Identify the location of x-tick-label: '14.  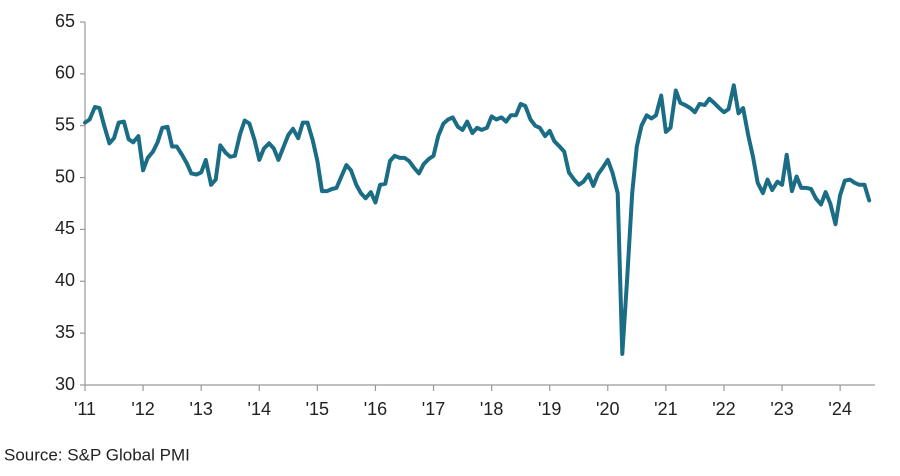
(259, 409).